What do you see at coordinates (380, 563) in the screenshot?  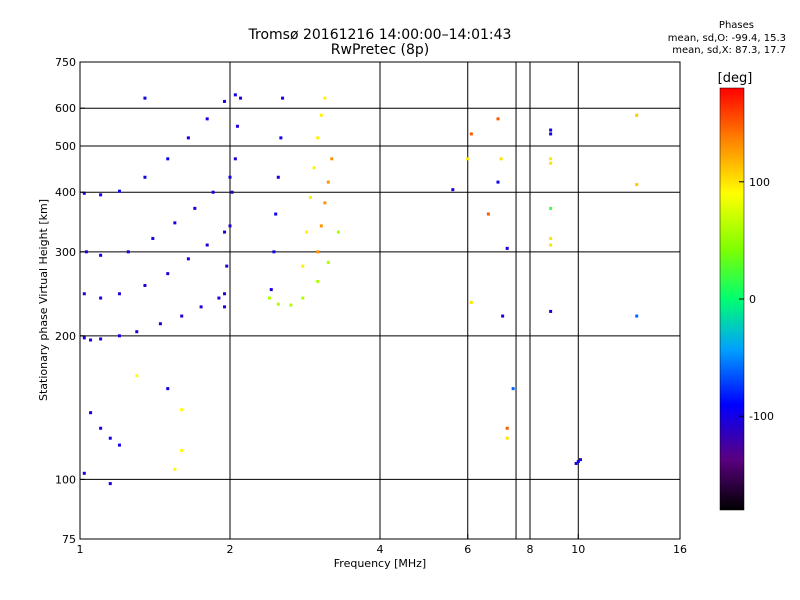 I see `x-axis-label: Frequency [MHz]` at bounding box center [380, 563].